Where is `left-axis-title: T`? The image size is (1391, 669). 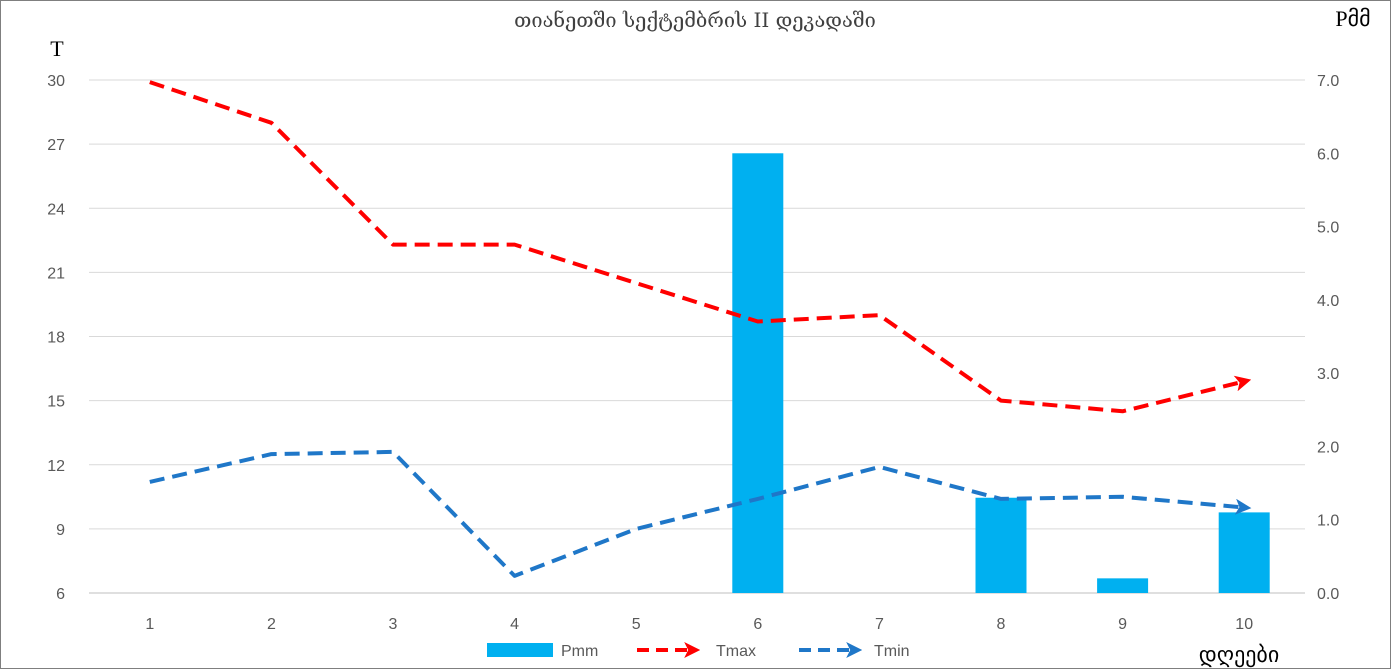 left-axis-title: T is located at coordinates (57, 48).